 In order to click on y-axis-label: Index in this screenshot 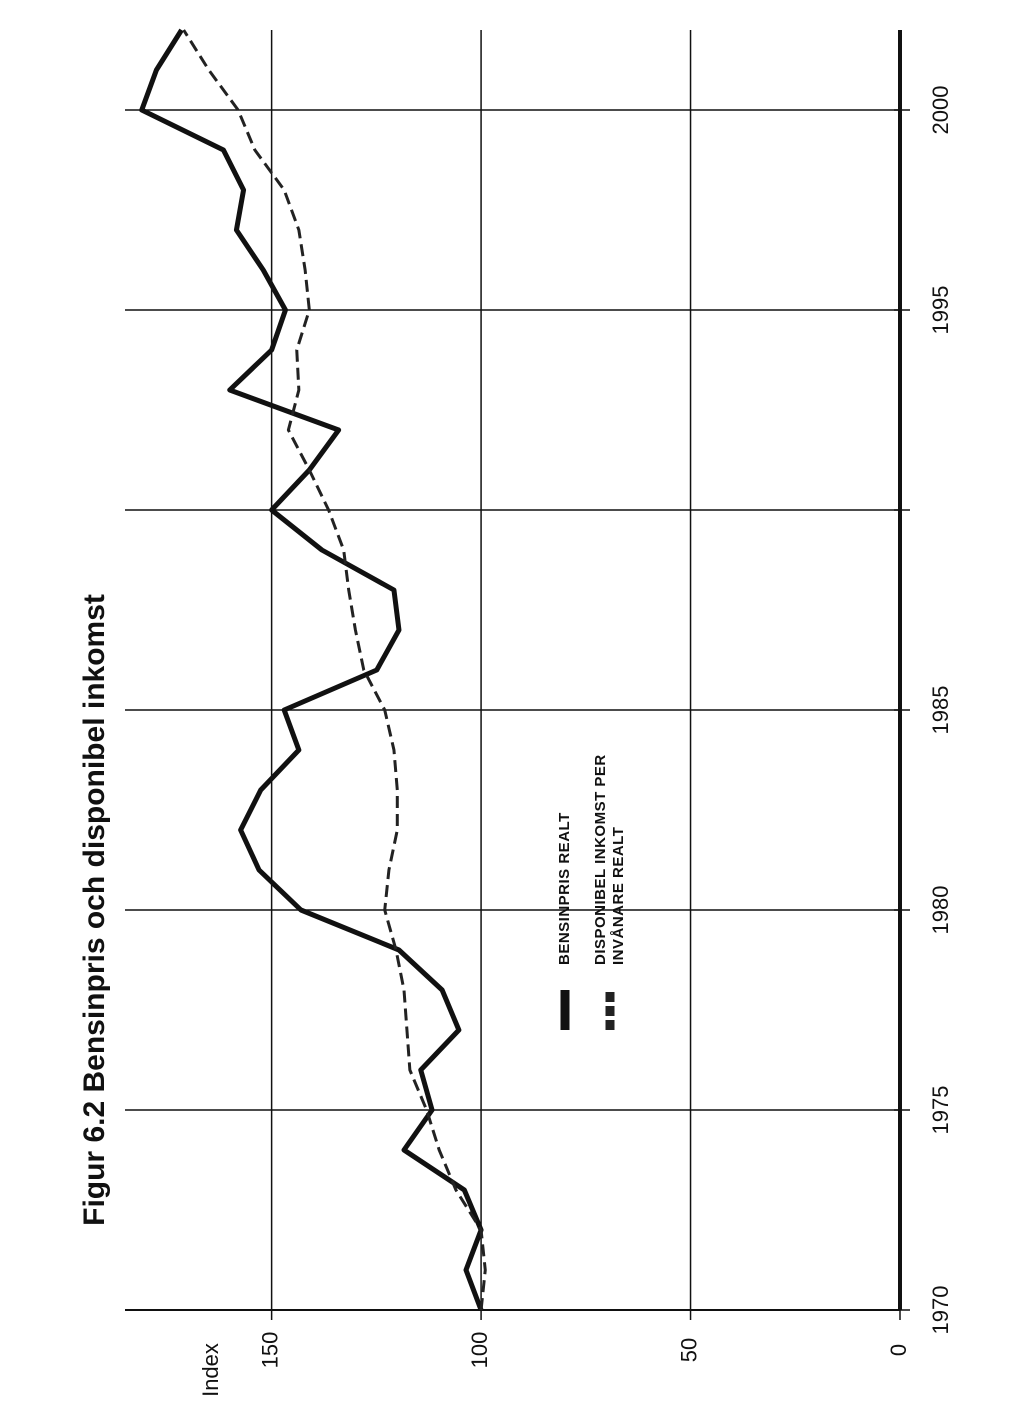, I will do `click(210, 1370)`.